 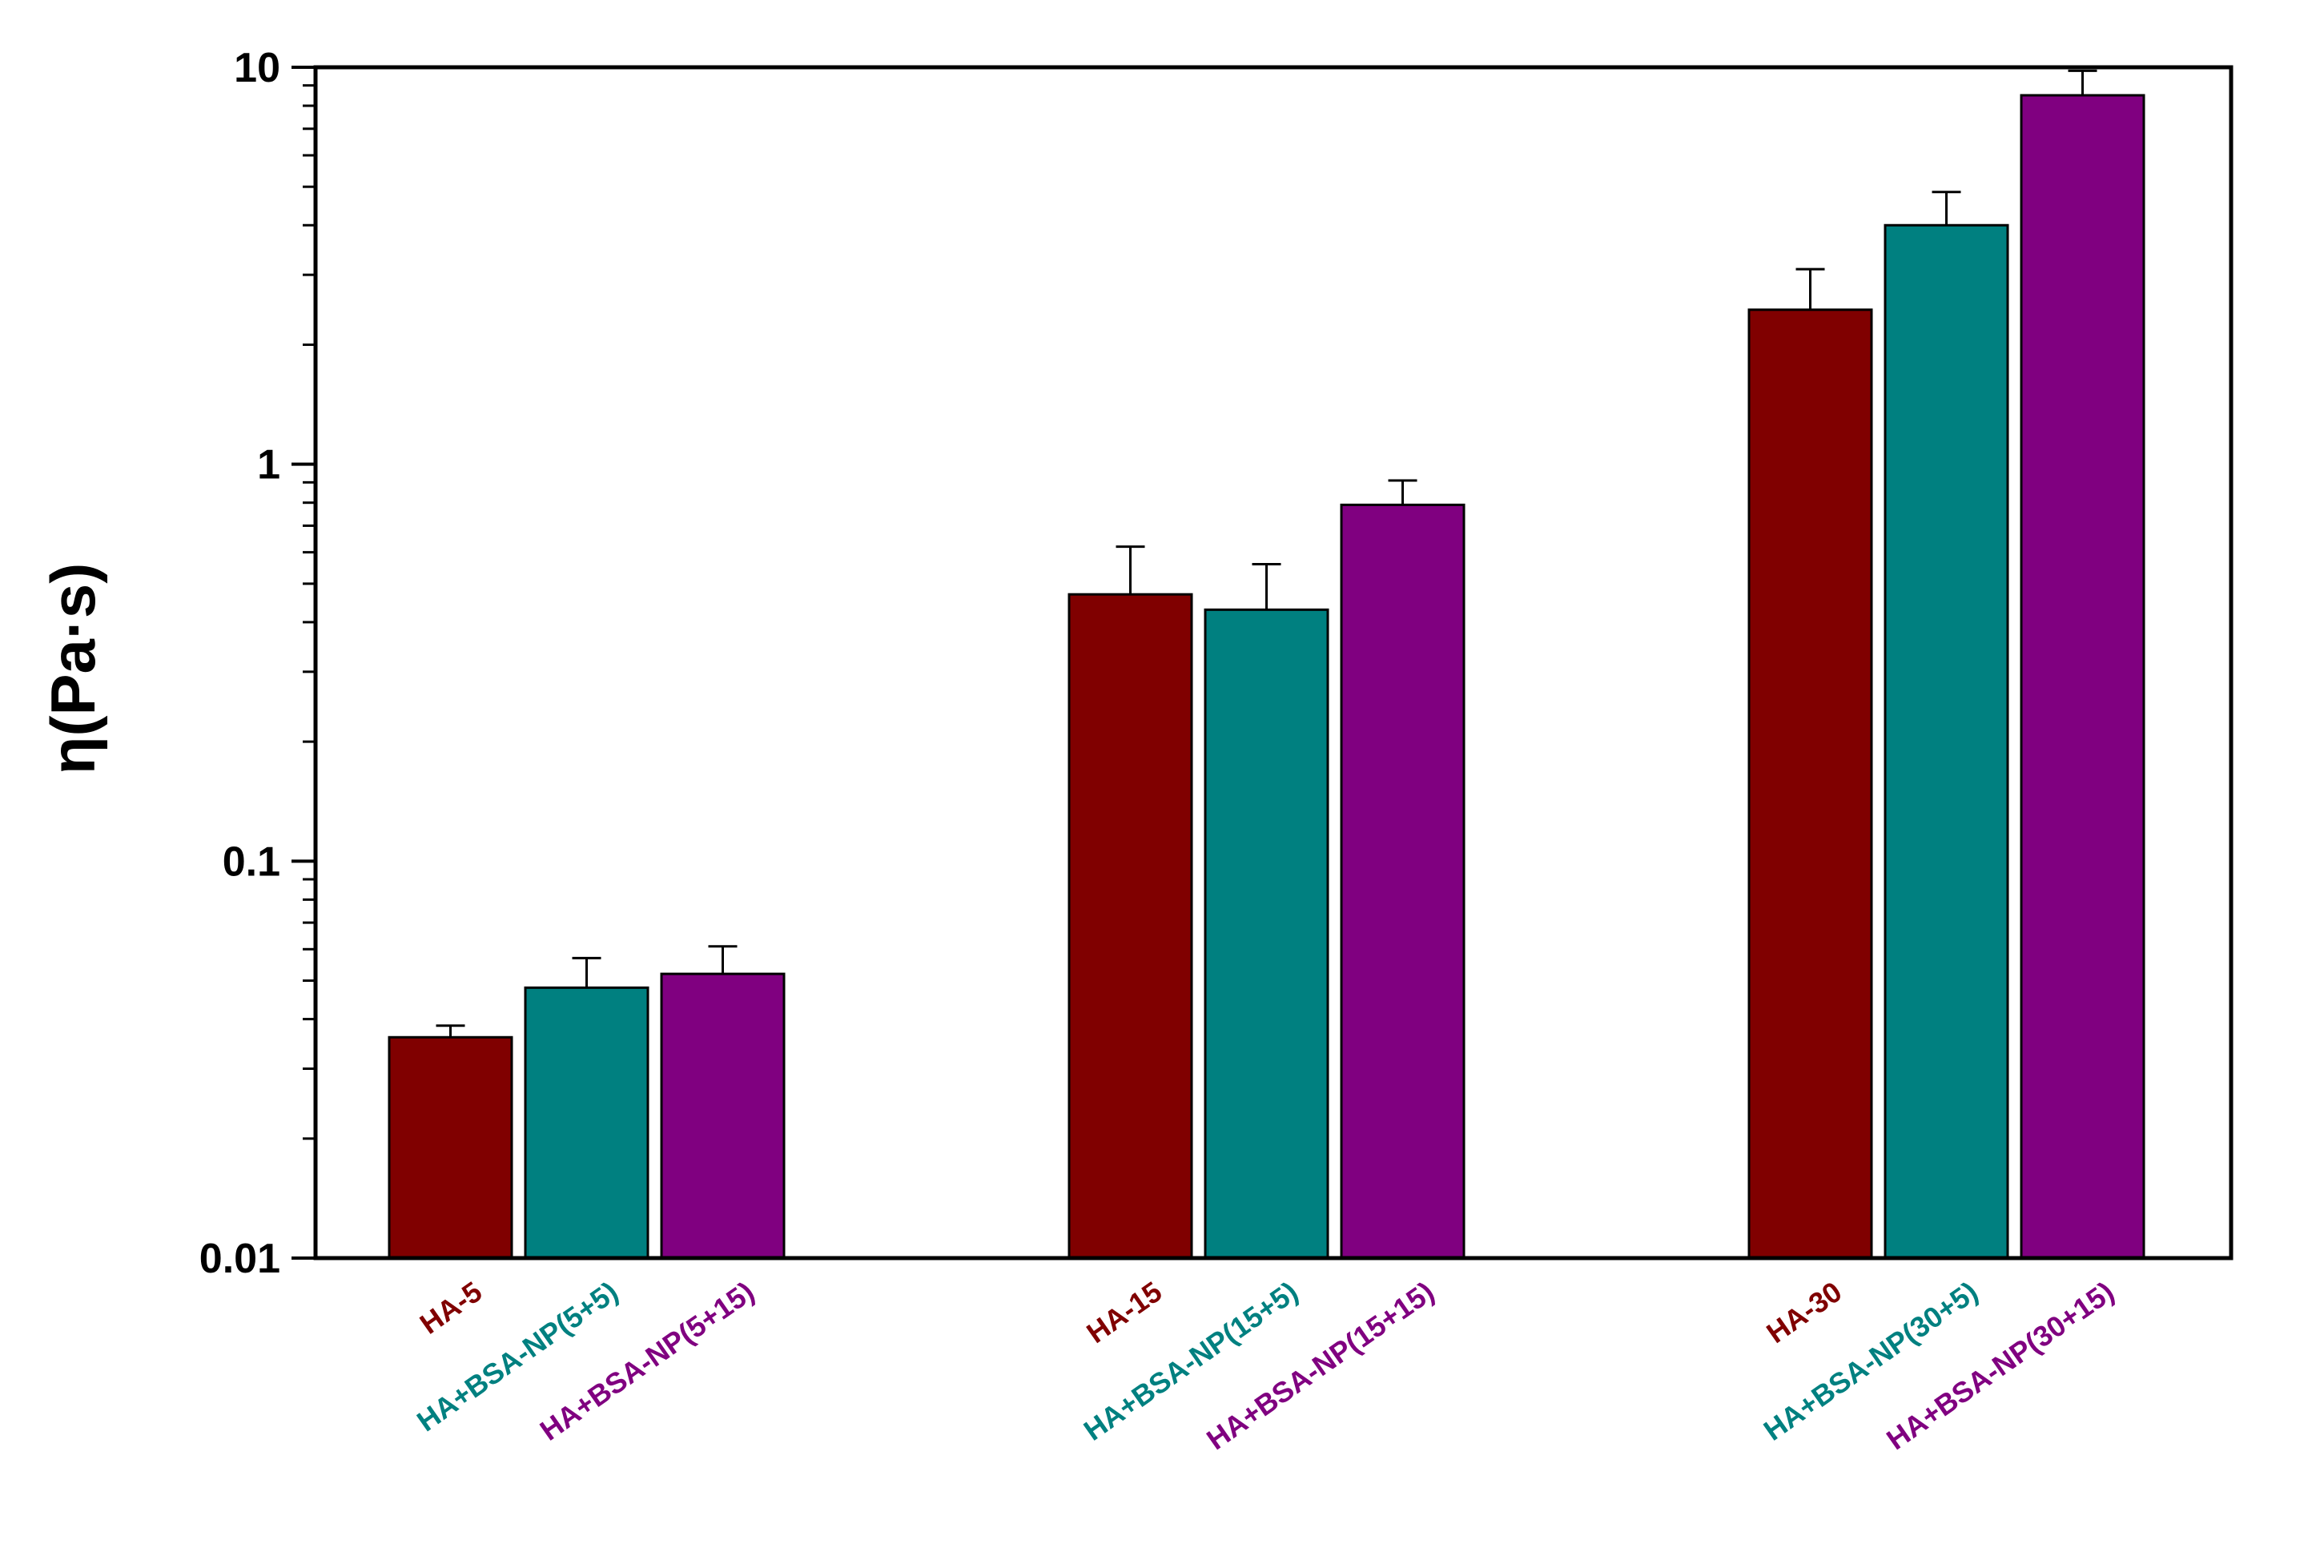 I want to click on y-axis: 0.01 0.1 1 10, so click(x=257, y=664).